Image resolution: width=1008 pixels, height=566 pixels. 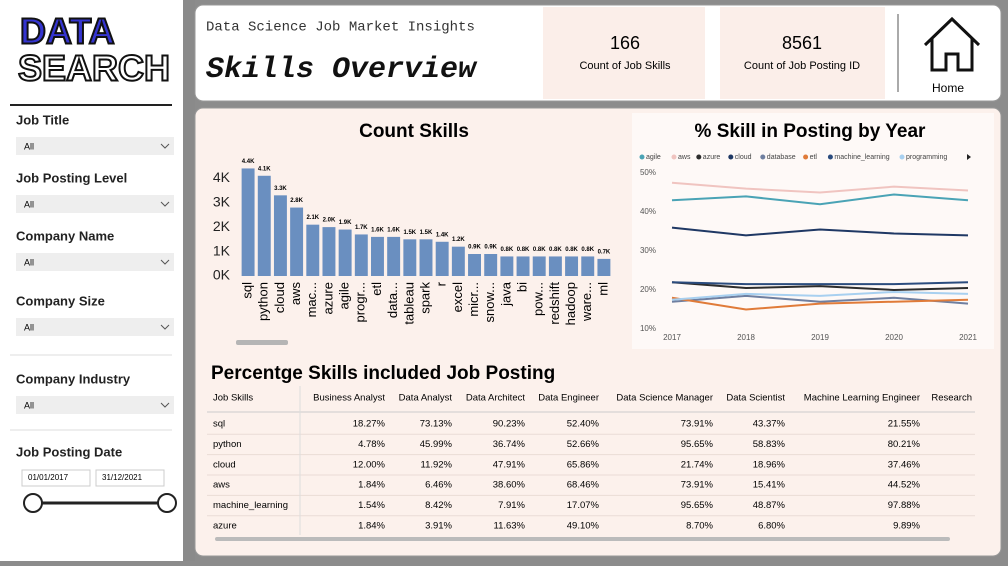 What do you see at coordinates (458, 240) in the screenshot?
I see `data-label: 1.2K` at bounding box center [458, 240].